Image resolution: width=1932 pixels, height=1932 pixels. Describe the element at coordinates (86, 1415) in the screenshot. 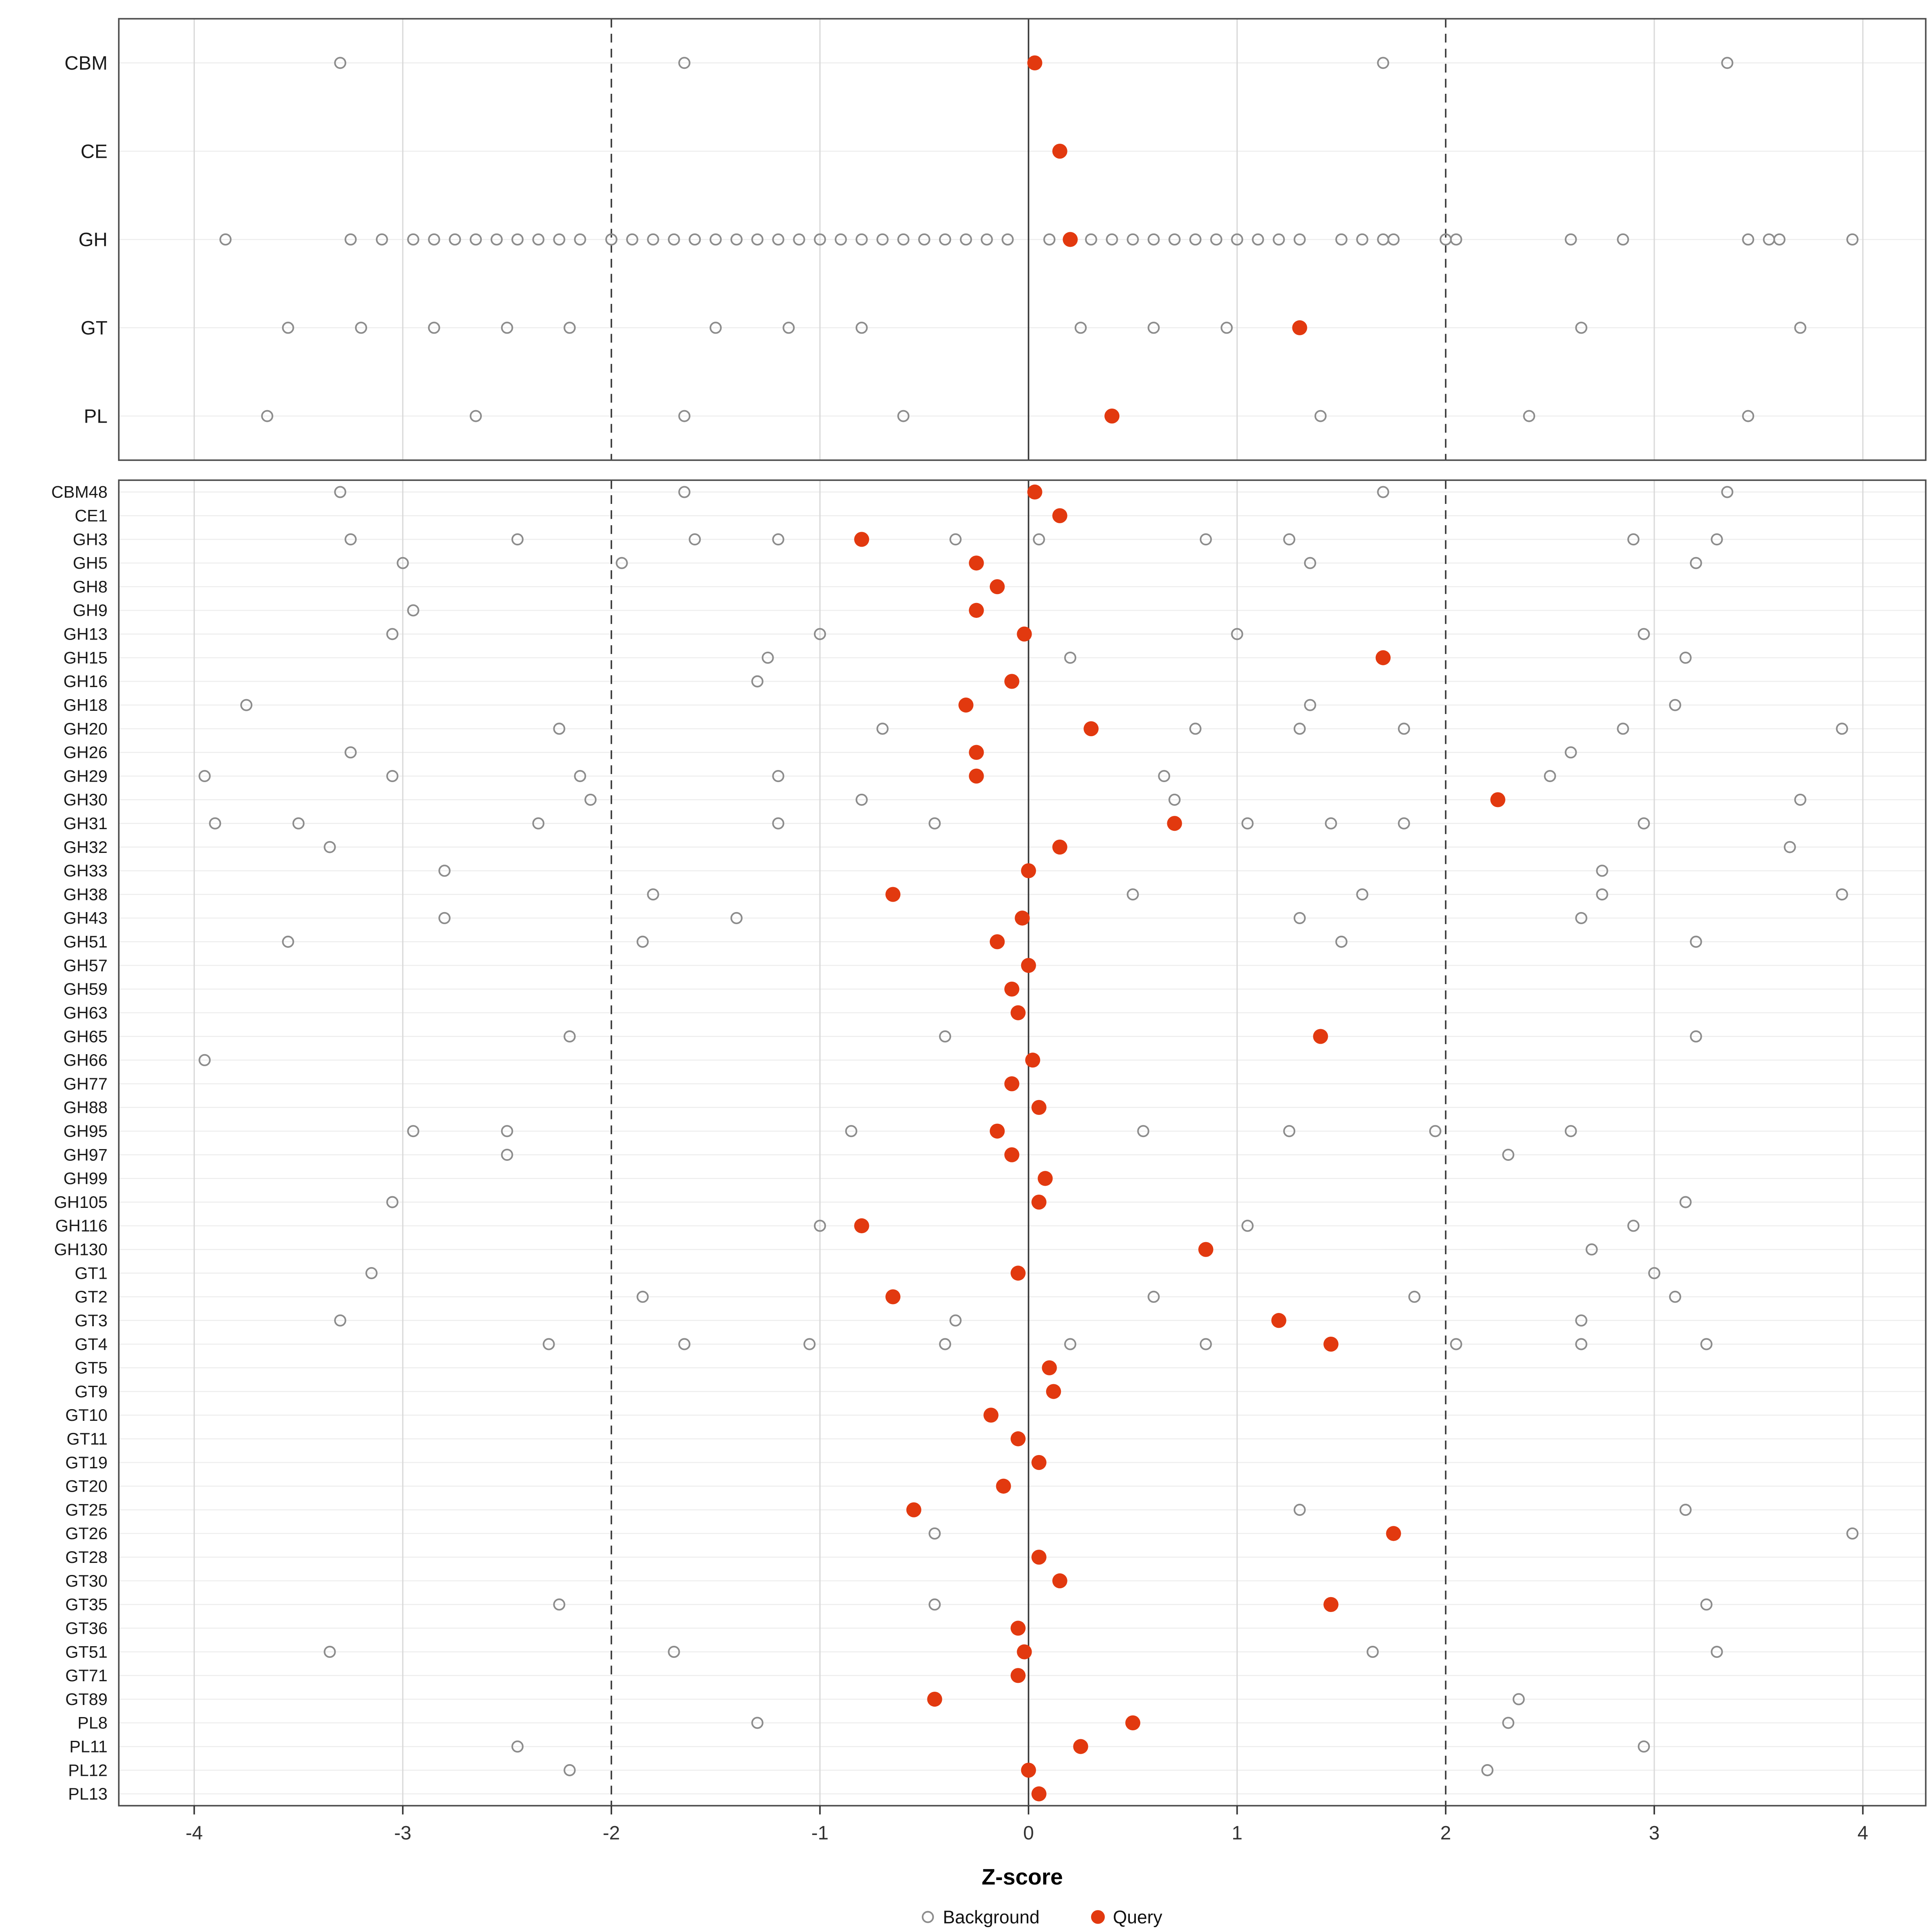

I see `y-axis-label: GT10` at that location.